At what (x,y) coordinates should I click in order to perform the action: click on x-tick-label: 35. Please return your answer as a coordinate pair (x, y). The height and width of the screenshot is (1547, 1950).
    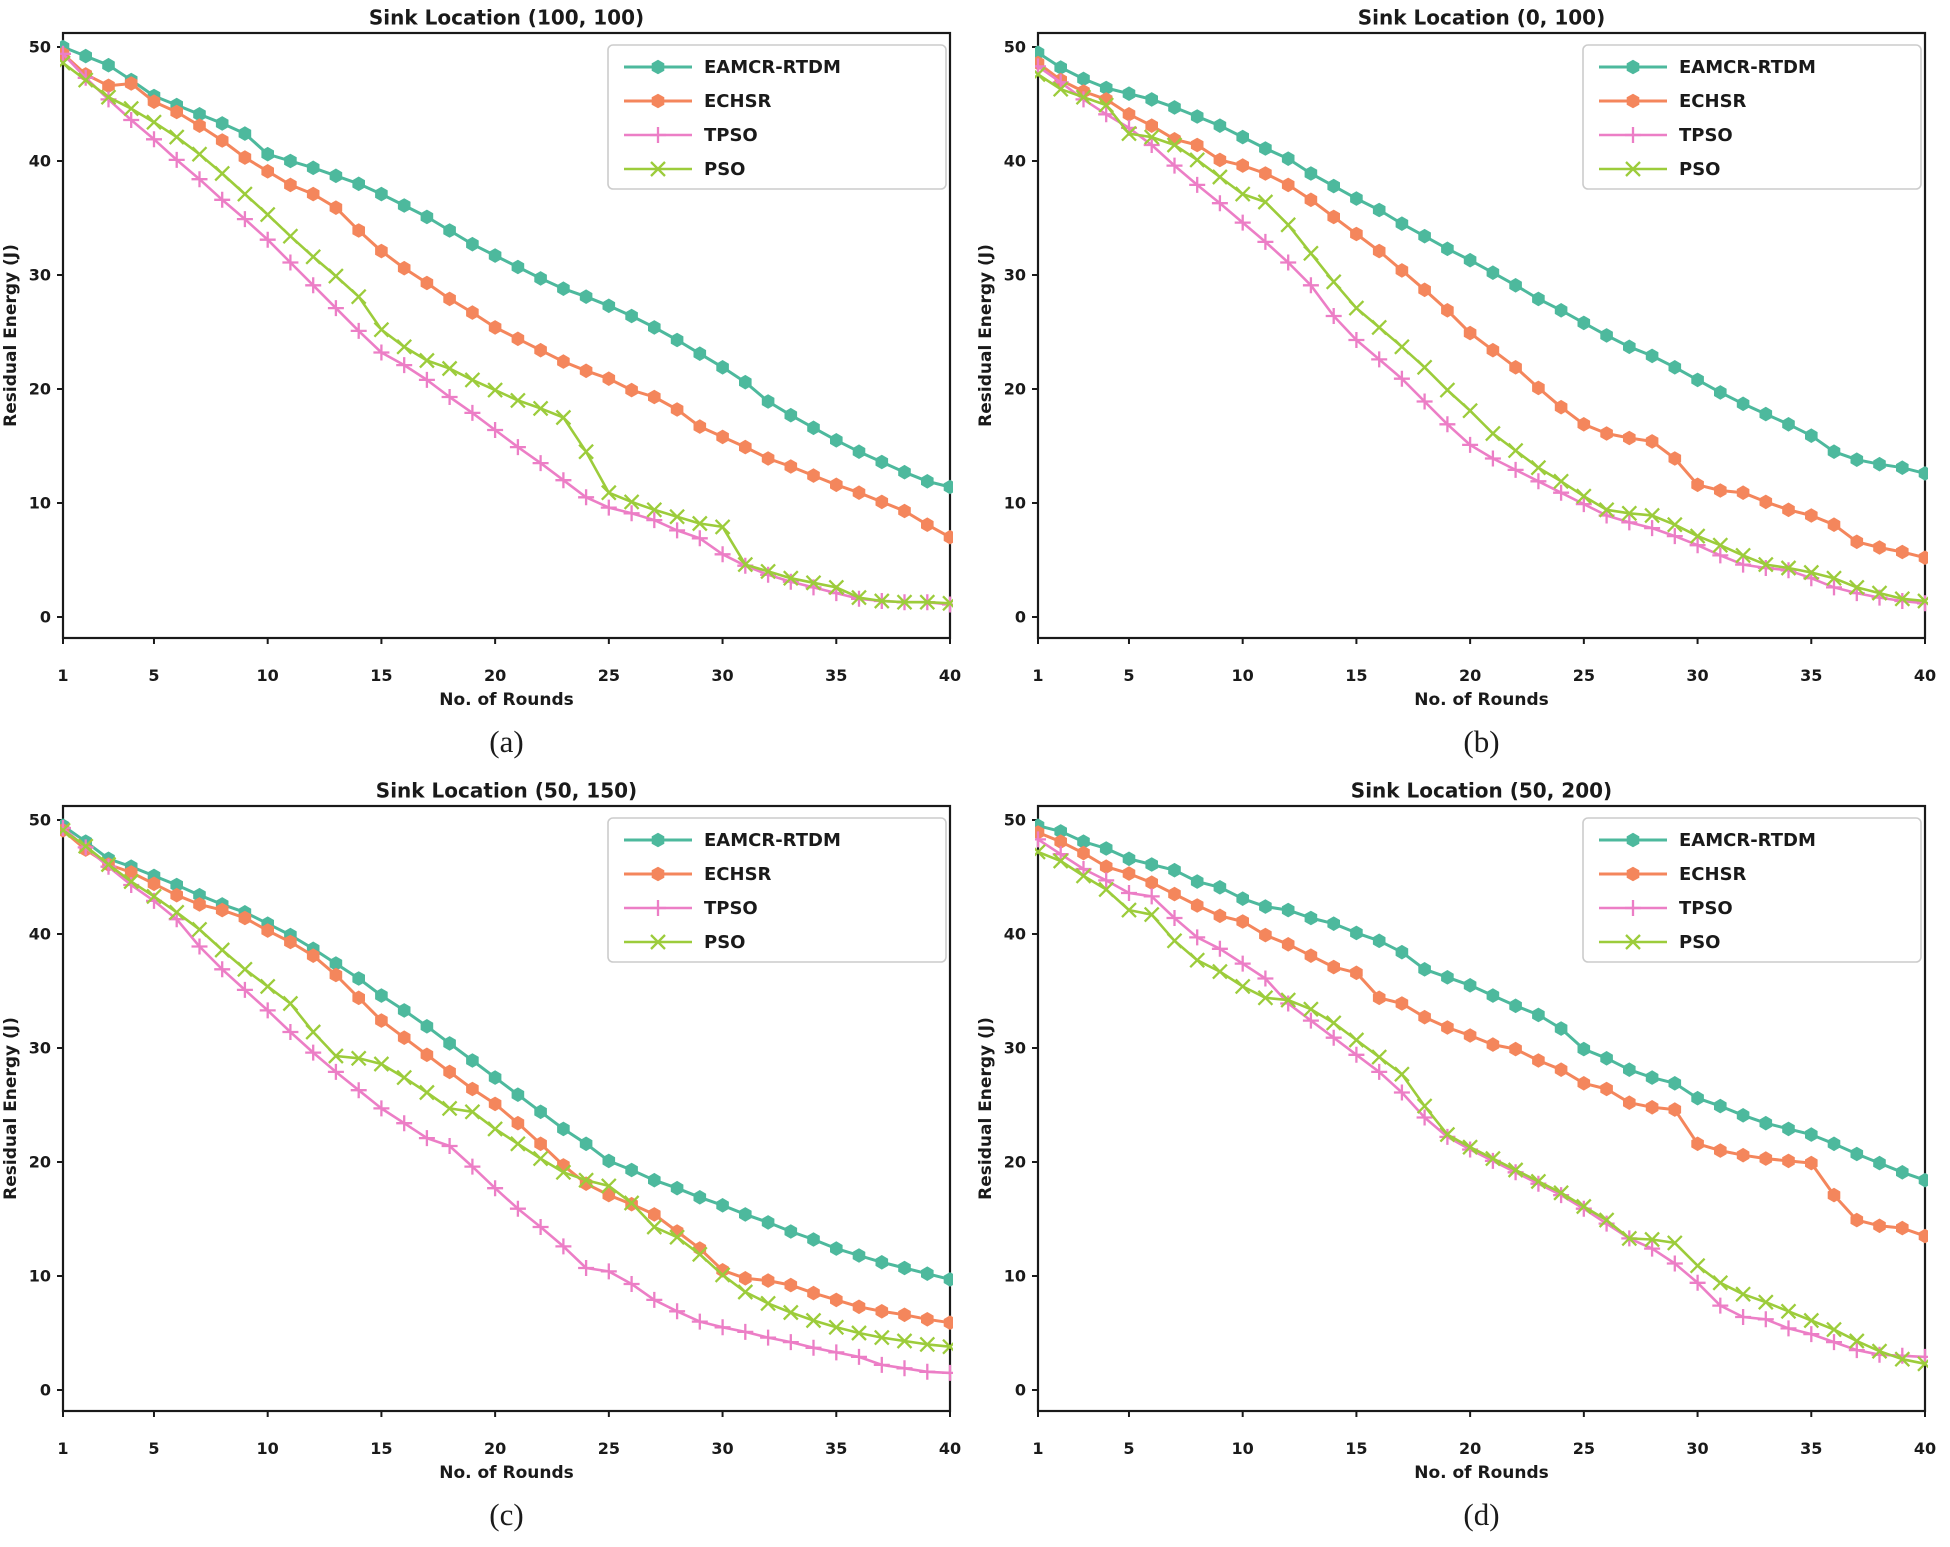
    Looking at the image, I should click on (1811, 1448).